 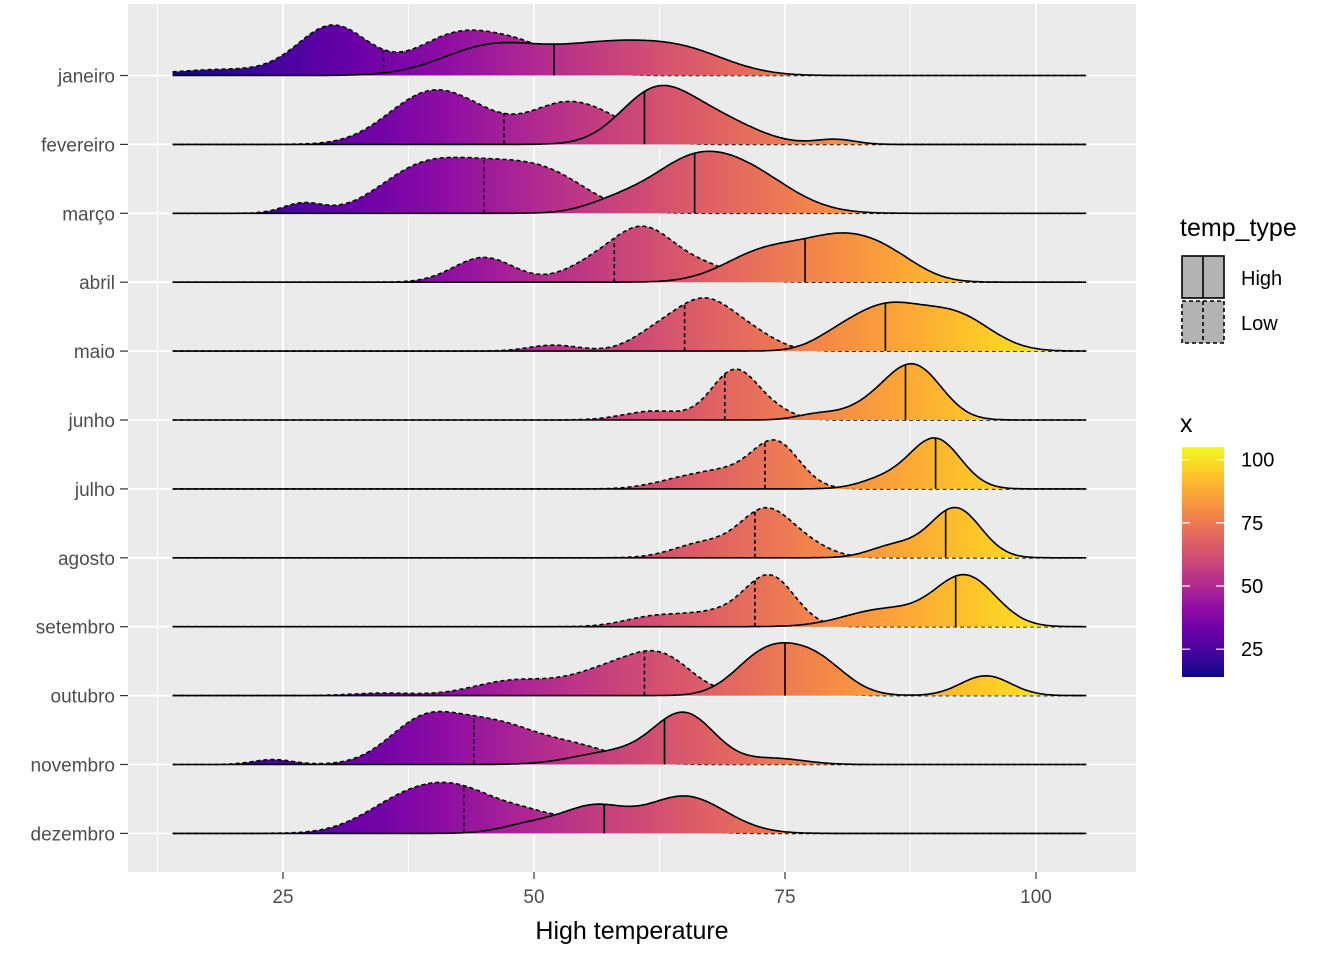 I want to click on y-tick-label: janeiro, so click(x=86, y=77).